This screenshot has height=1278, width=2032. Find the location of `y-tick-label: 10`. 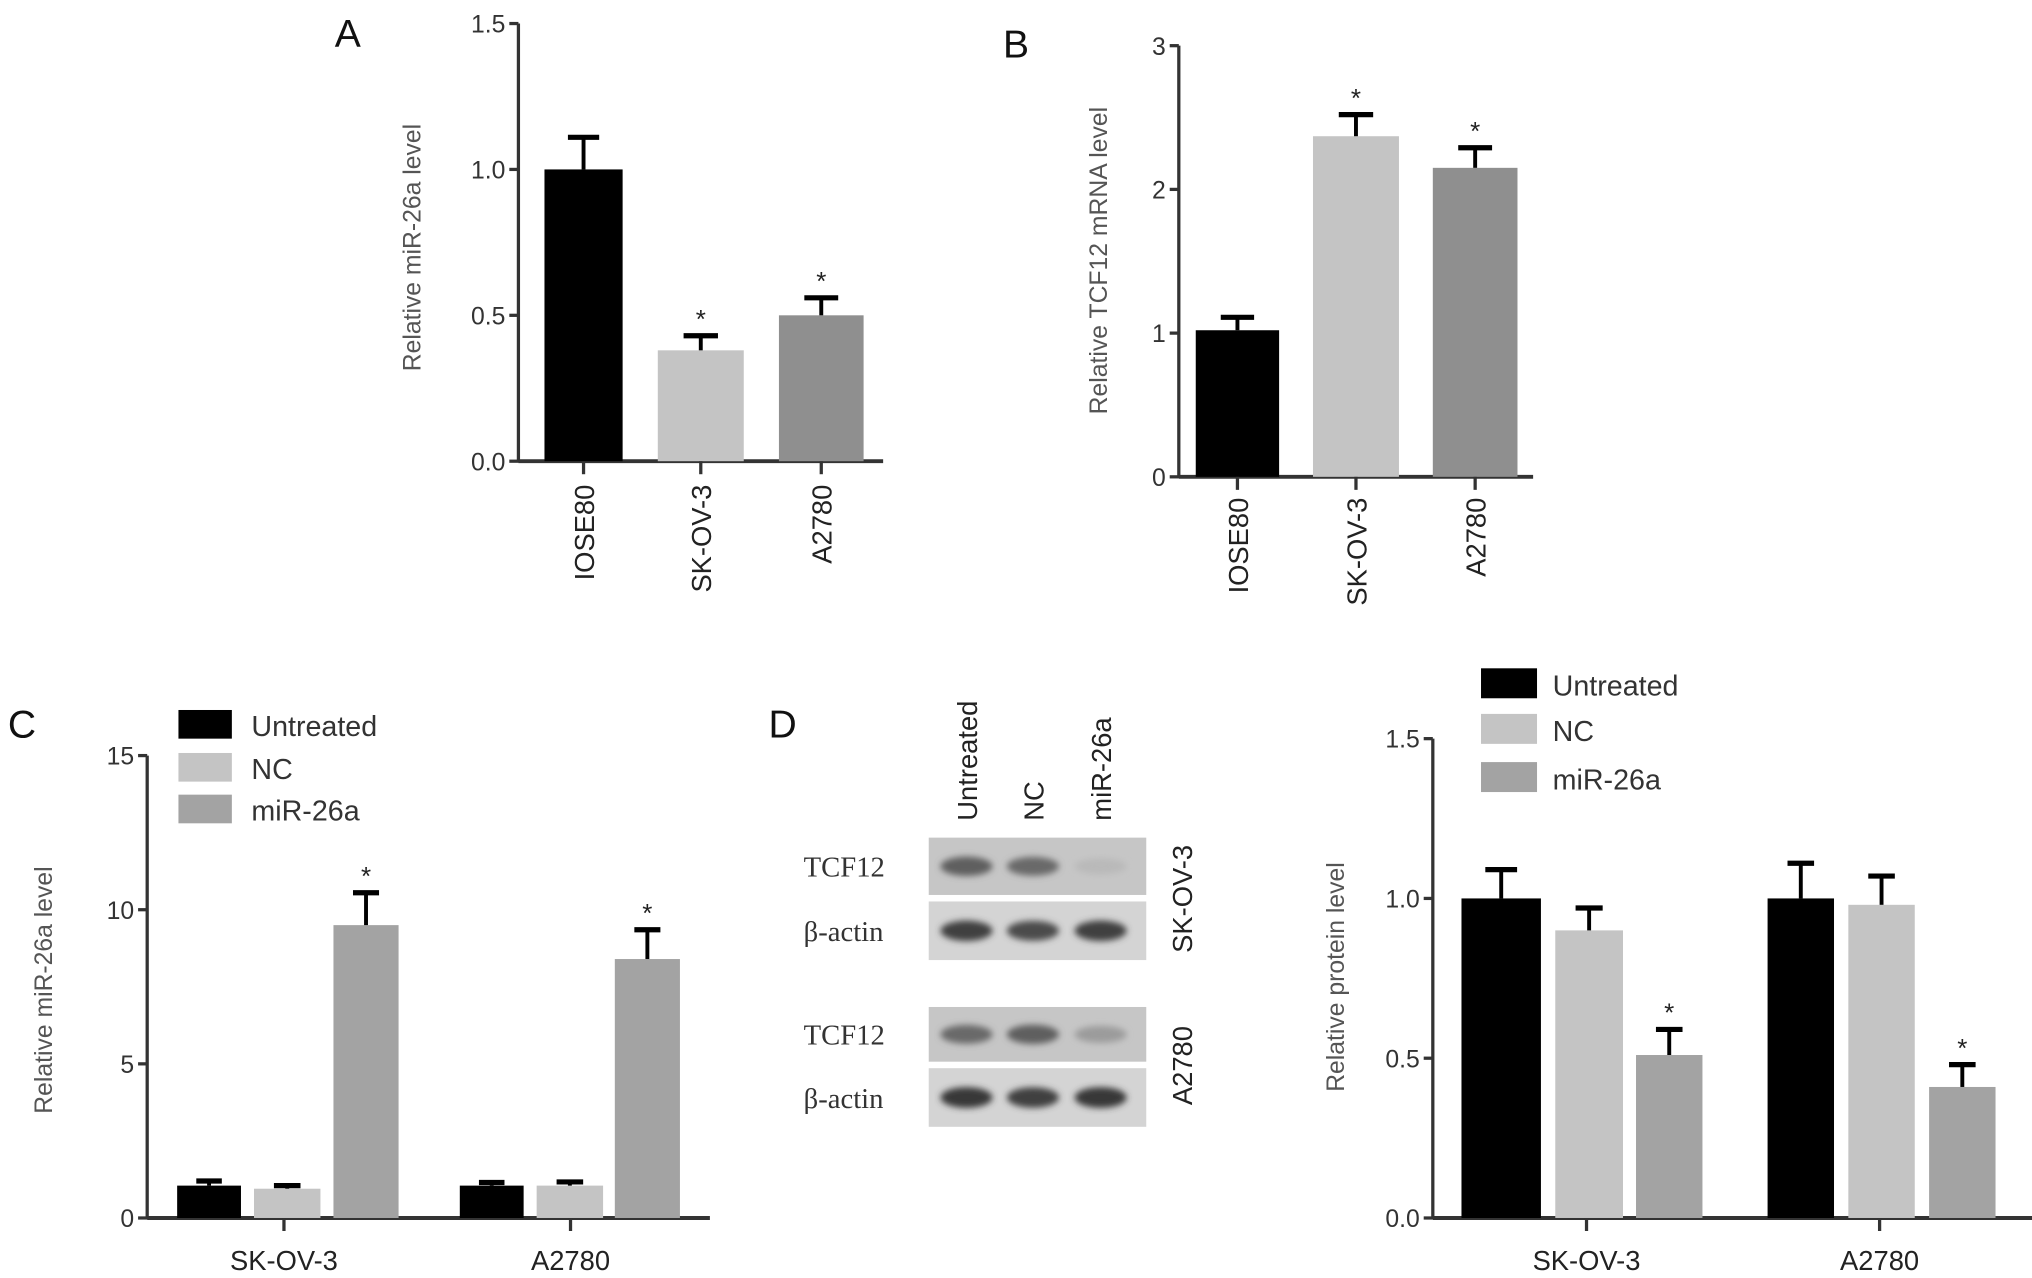

y-tick-label: 10 is located at coordinates (121, 911).